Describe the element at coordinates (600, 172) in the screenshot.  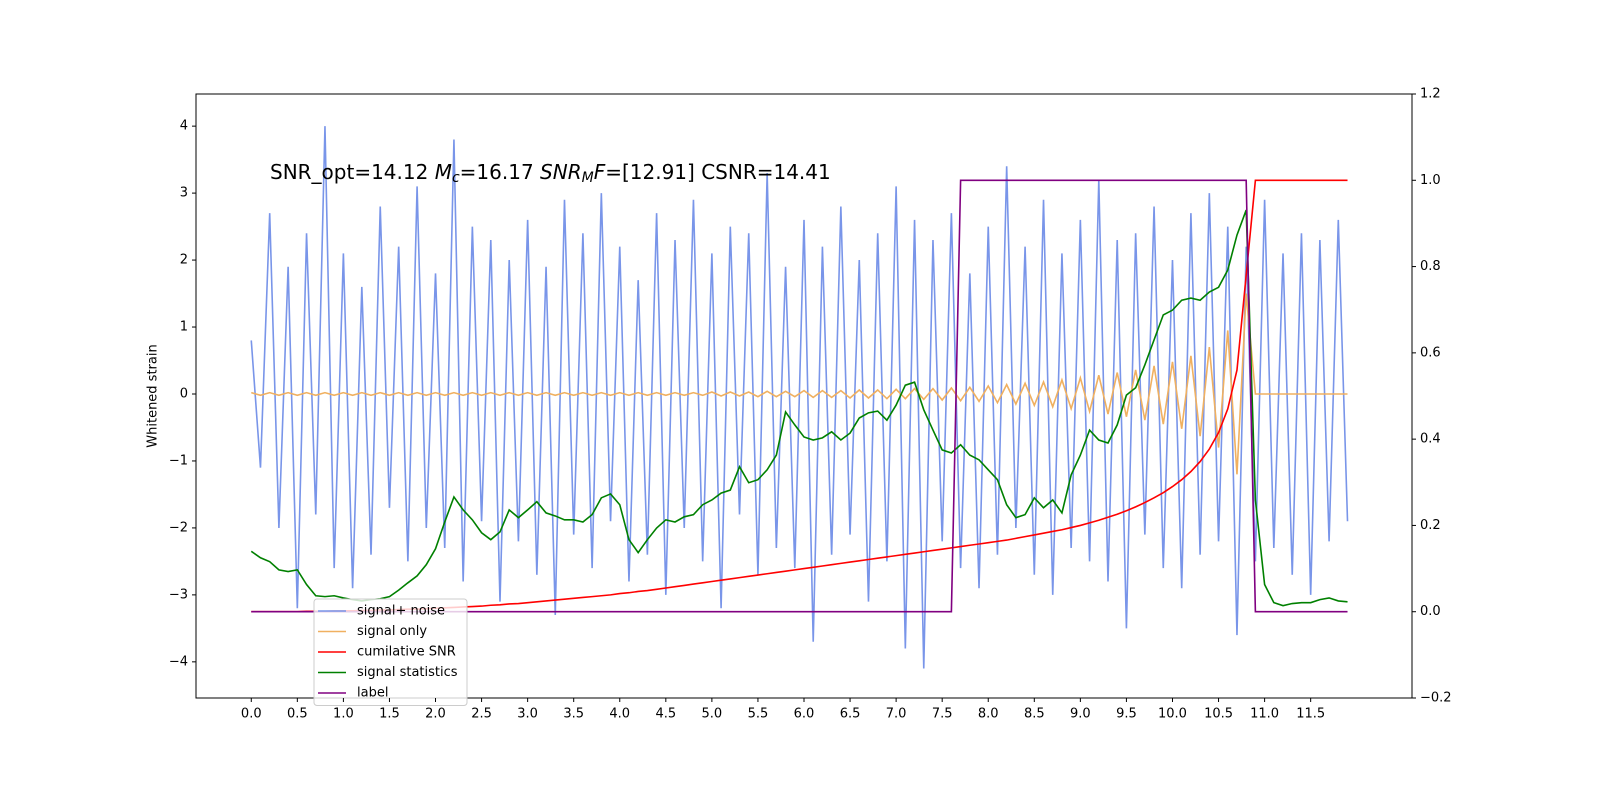
I see `annotation-part: F` at that location.